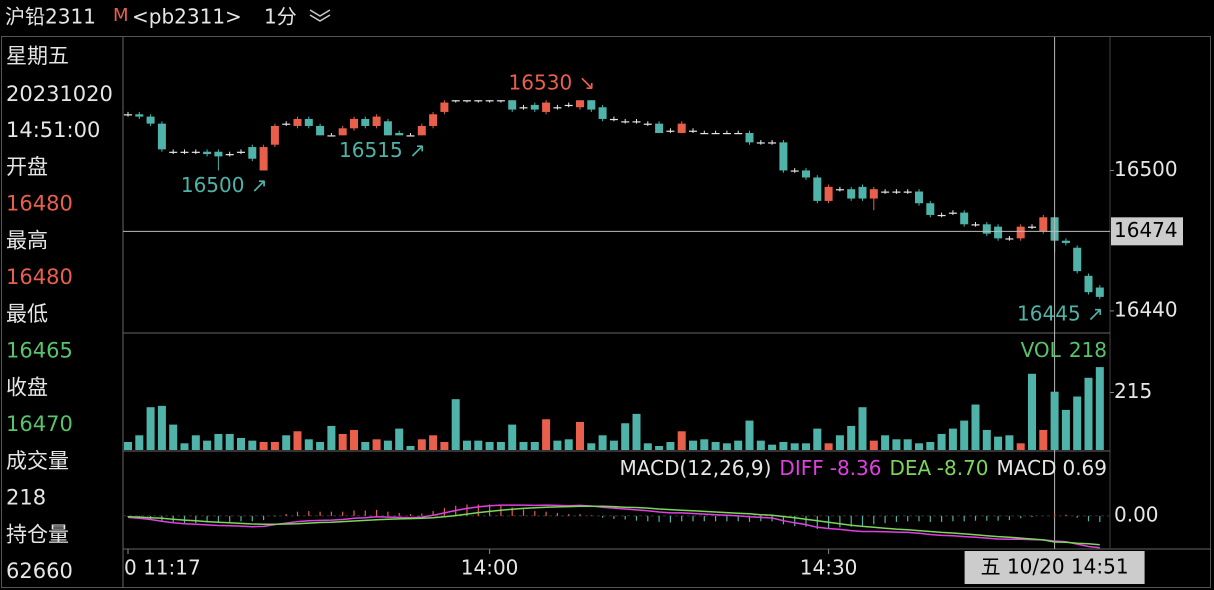  Describe the element at coordinates (27, 314) in the screenshot. I see `field-label: 最低` at that location.